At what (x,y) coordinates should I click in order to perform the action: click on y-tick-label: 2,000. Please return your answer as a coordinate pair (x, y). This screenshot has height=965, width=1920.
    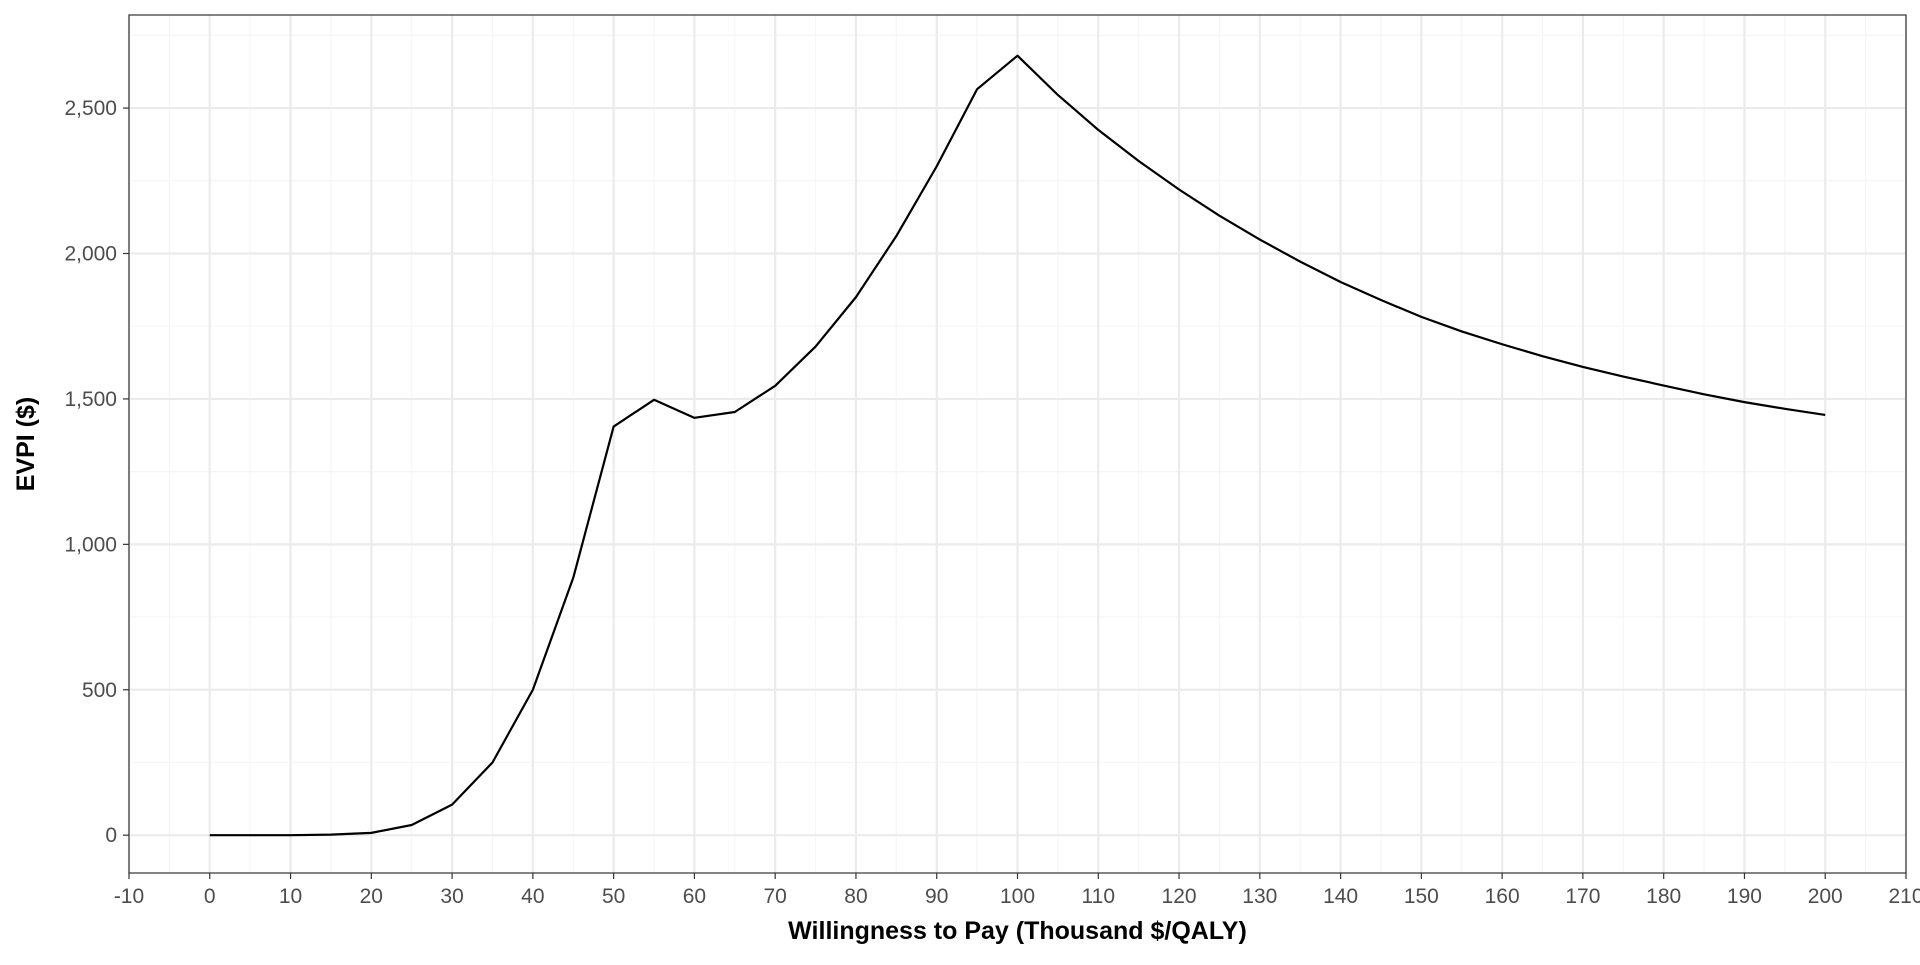
    Looking at the image, I should click on (90, 253).